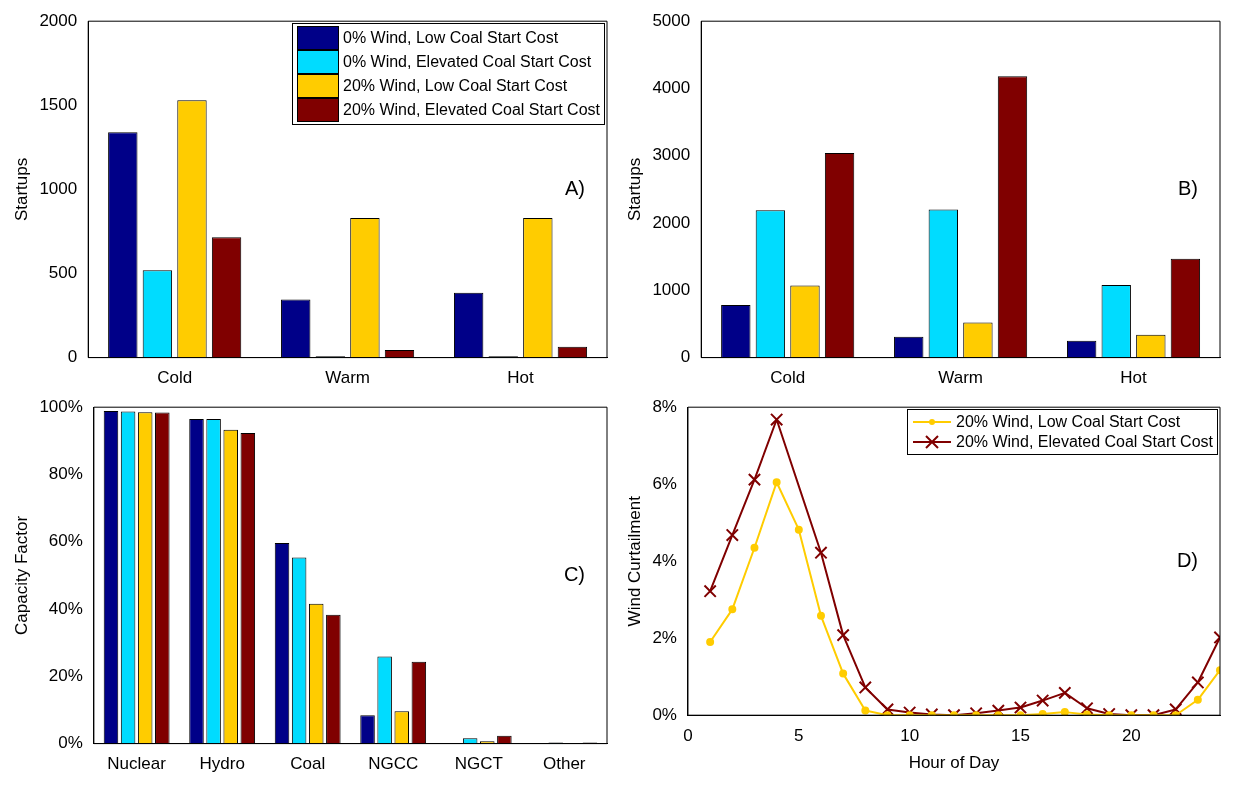 Image resolution: width=1239 pixels, height=786 pixels. What do you see at coordinates (664, 483) in the screenshot?
I see `y-tick-label: 6%` at bounding box center [664, 483].